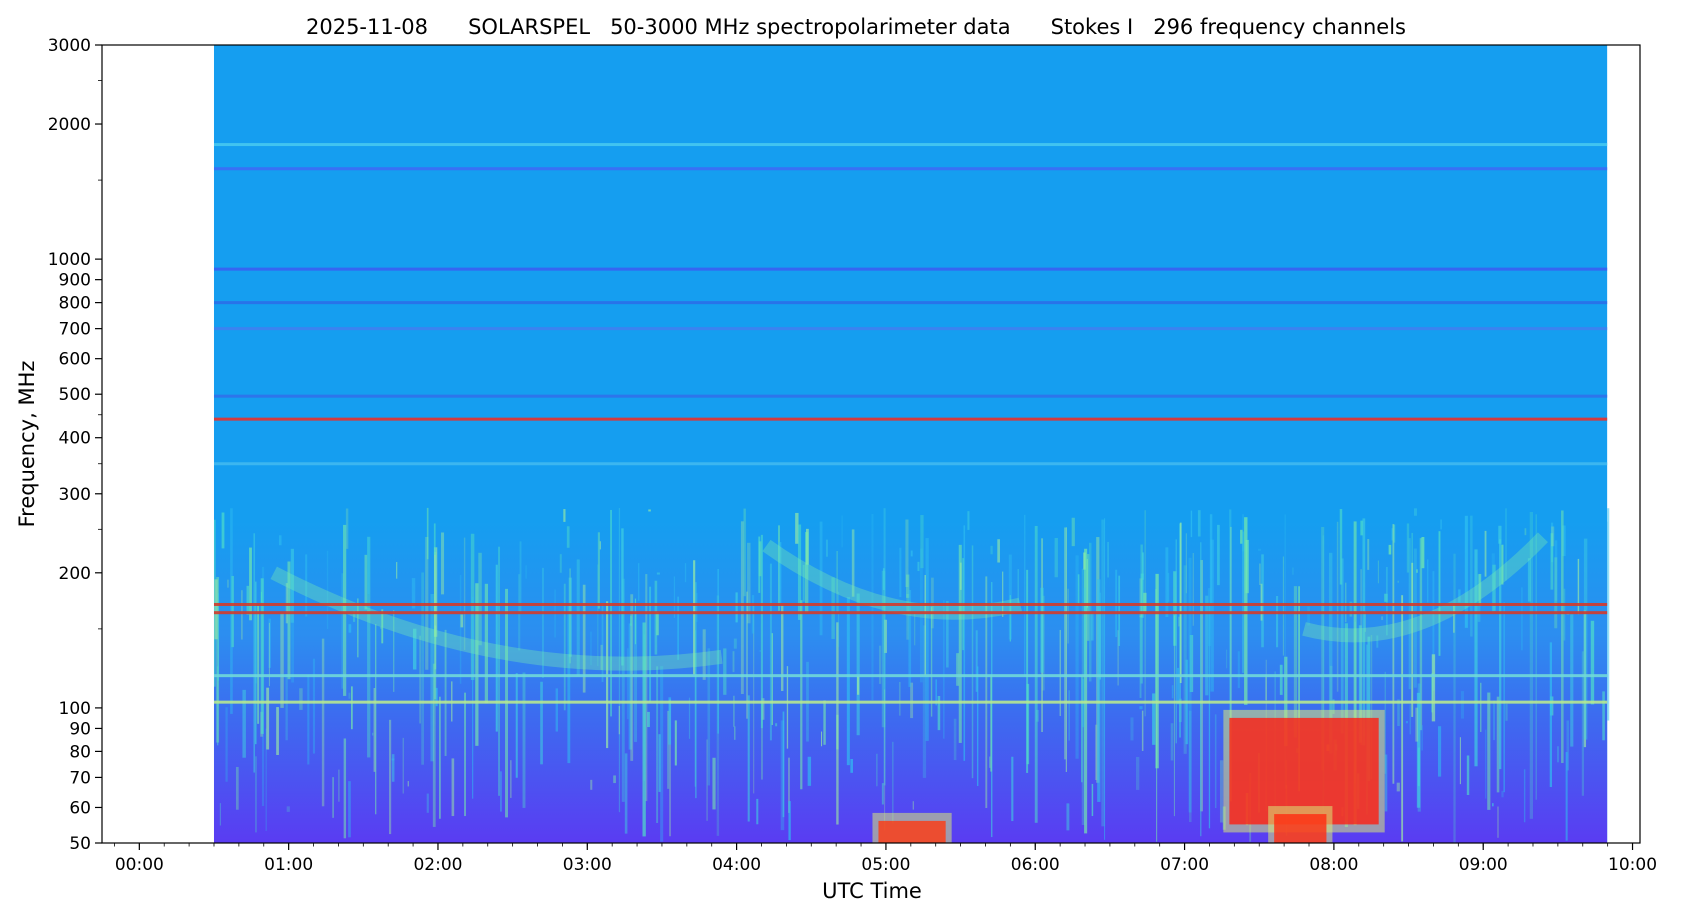 This screenshot has width=1687, height=906. I want to click on y-tick-label: 600, so click(75, 360).